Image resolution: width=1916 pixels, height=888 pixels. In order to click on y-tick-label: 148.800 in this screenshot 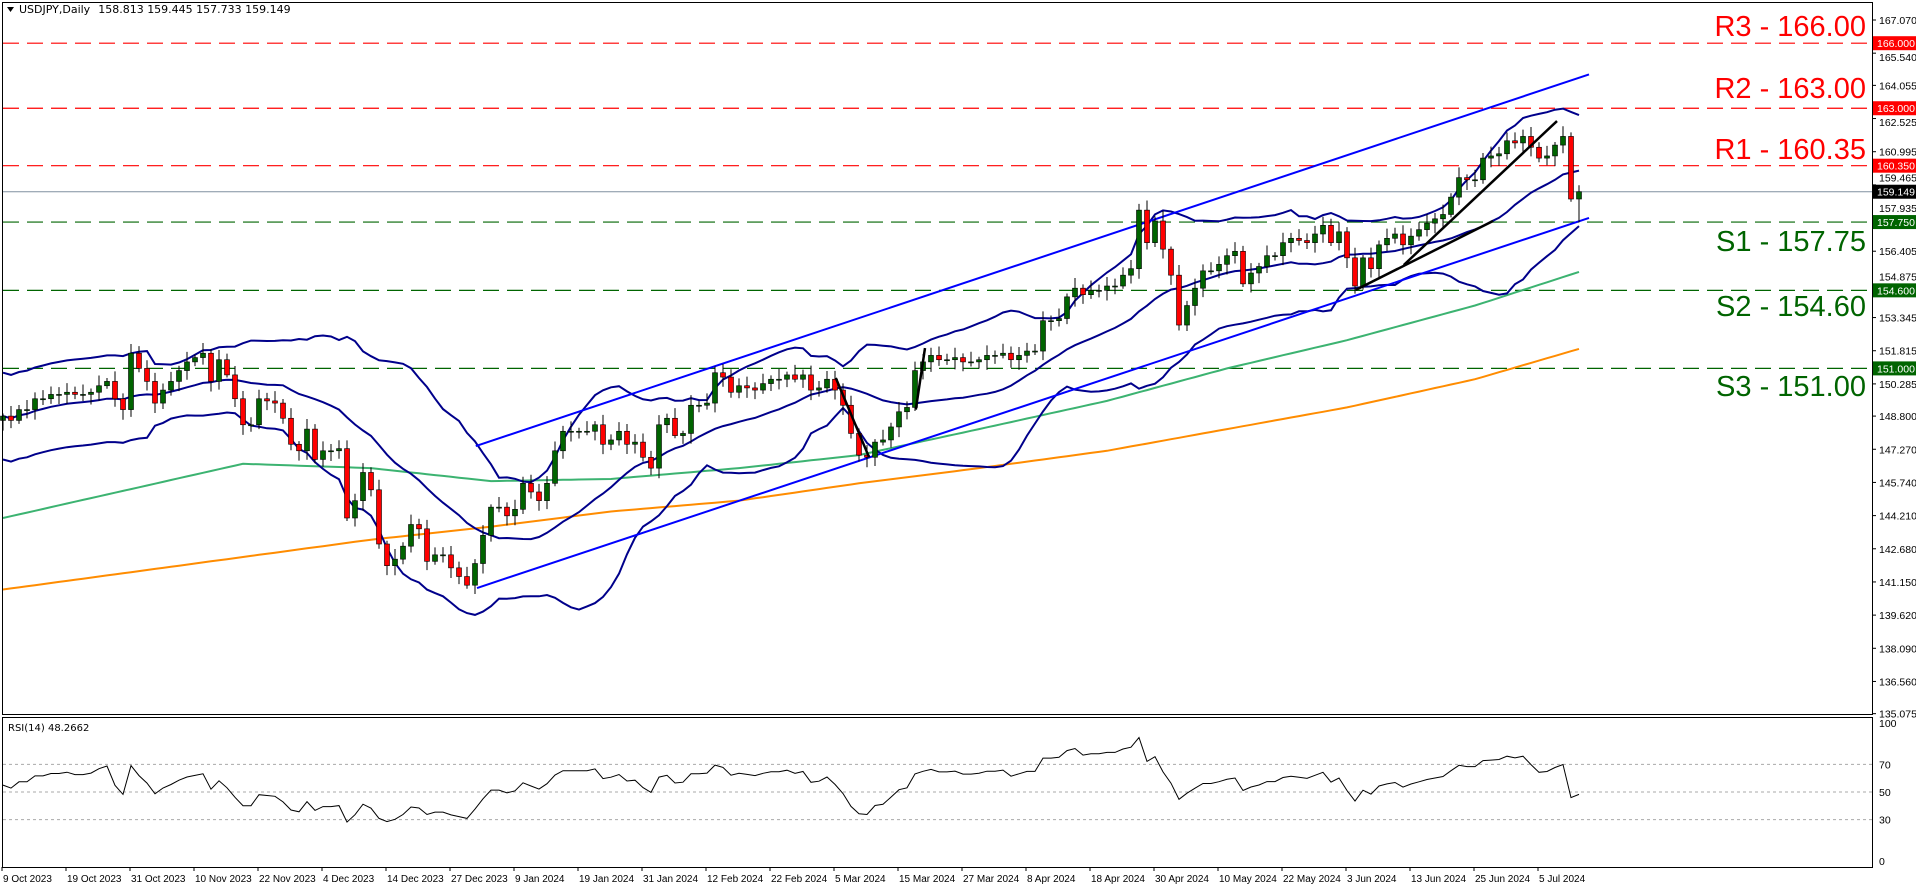, I will do `click(1897, 417)`.